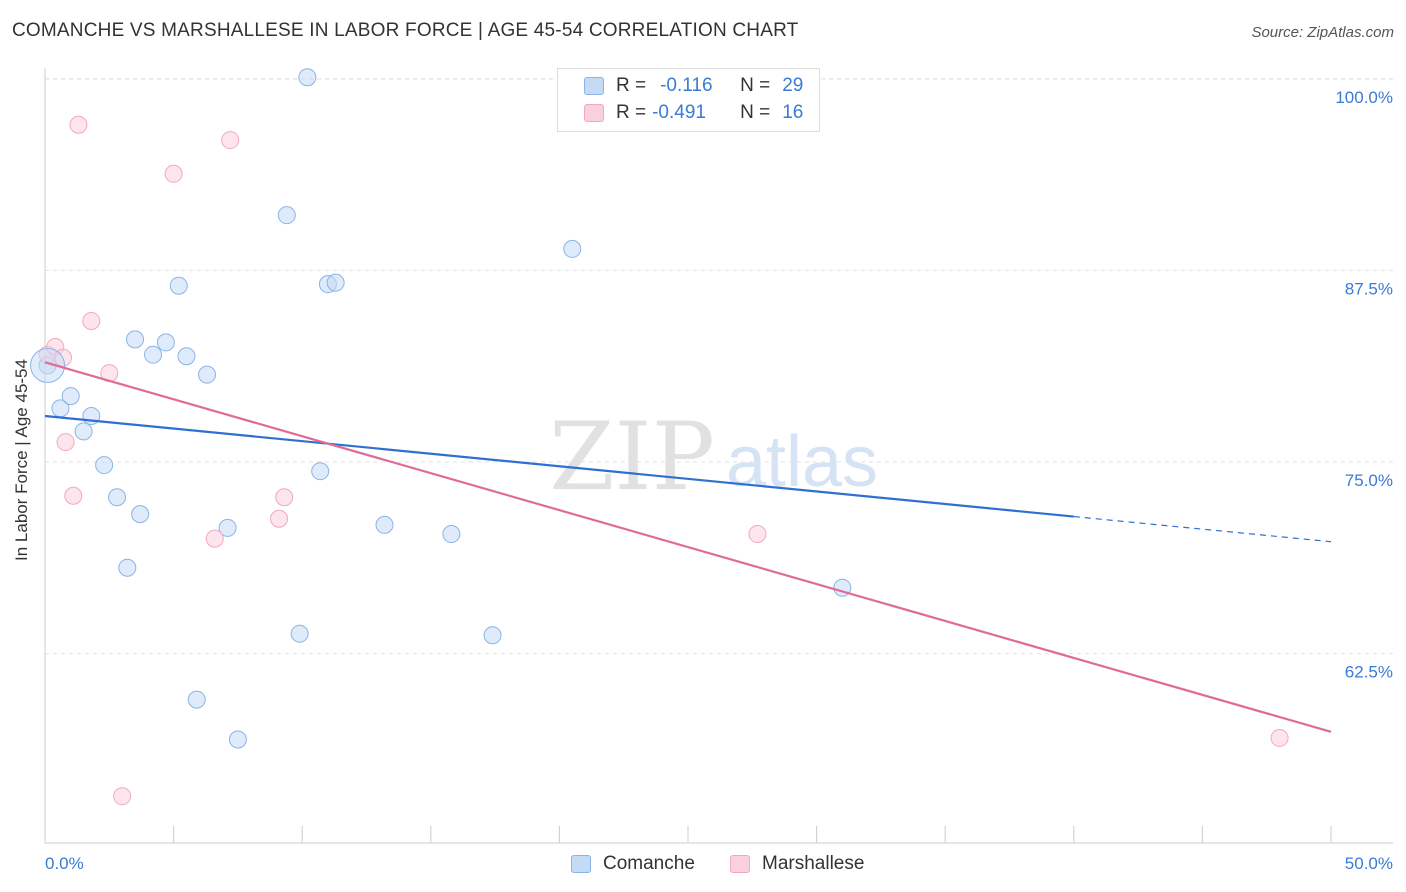 This screenshot has height=892, width=1406. What do you see at coordinates (793, 85) in the screenshot?
I see `comanche-n-value: 29` at bounding box center [793, 85].